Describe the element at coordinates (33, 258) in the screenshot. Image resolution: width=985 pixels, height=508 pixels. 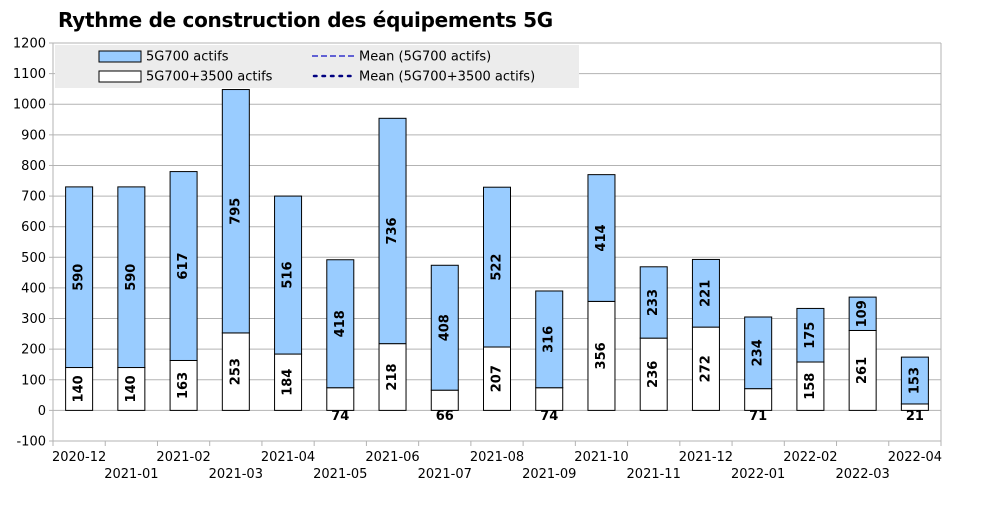
I see `y-tick-label: 500` at that location.